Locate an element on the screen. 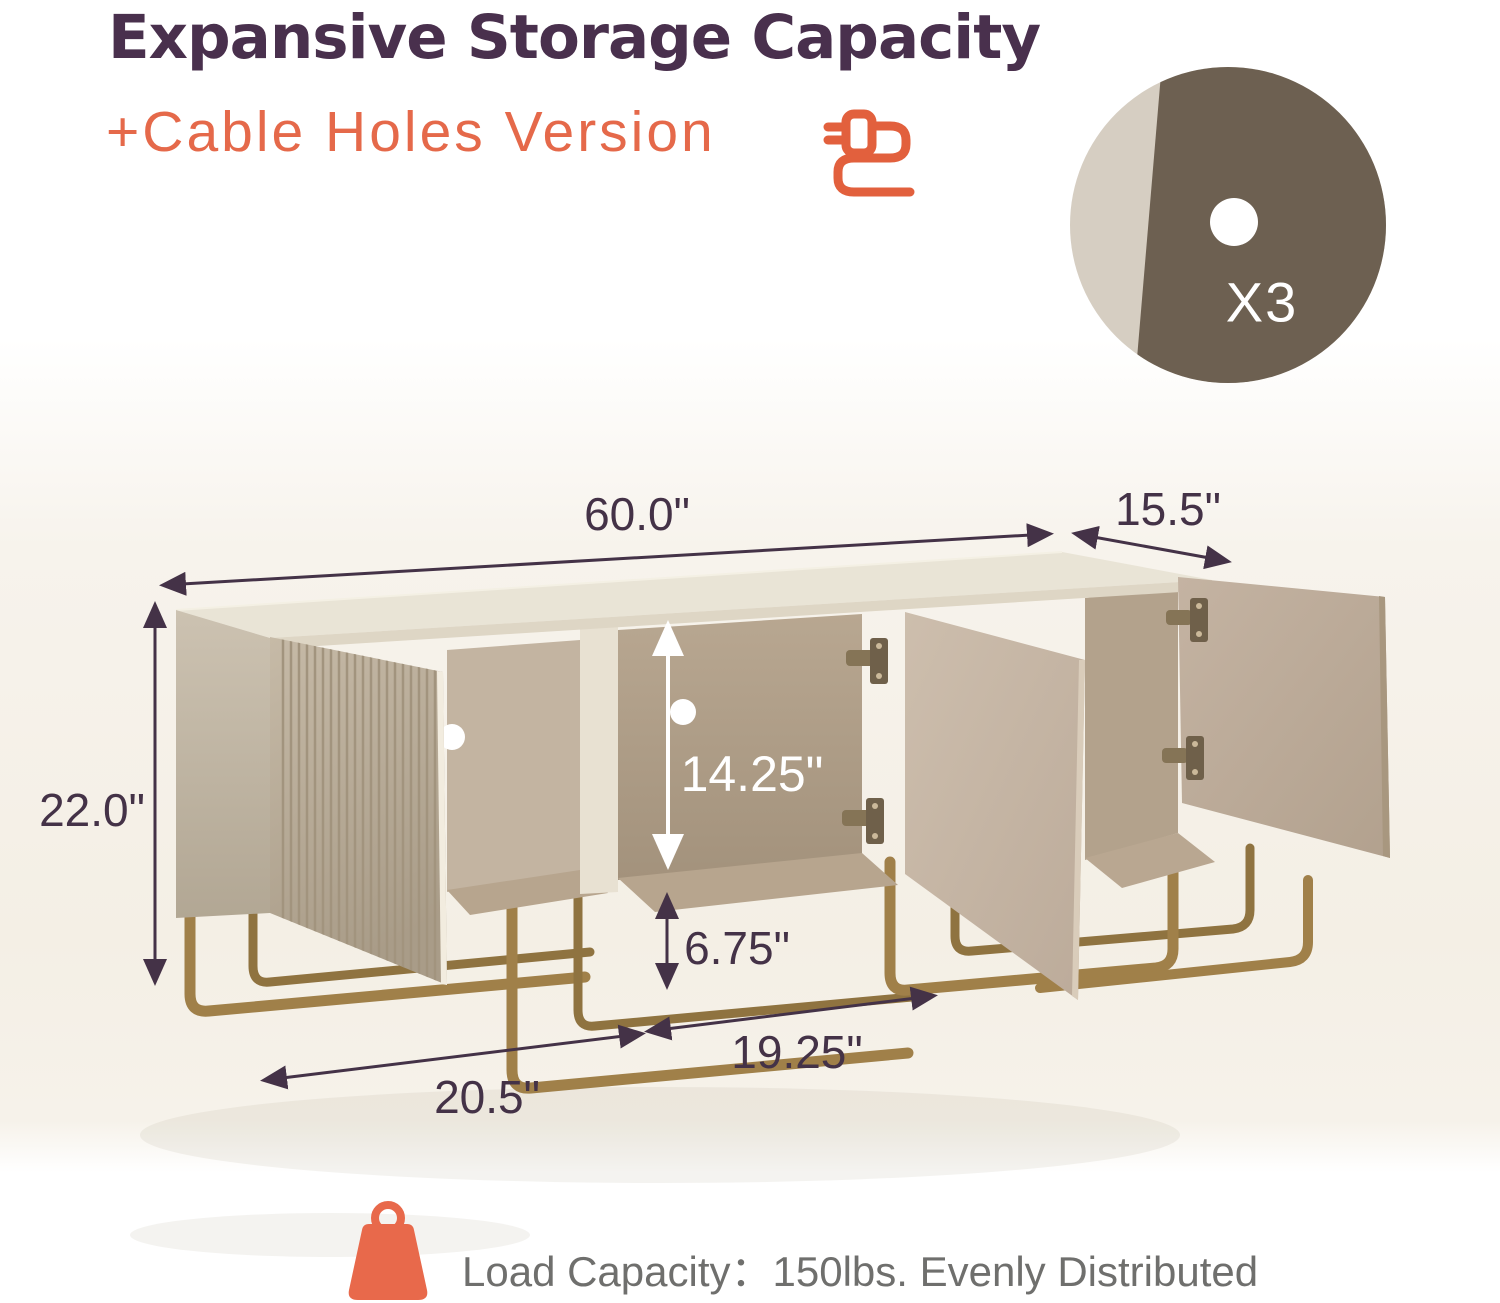 This screenshot has height=1303, width=1500. door-right-face is located at coordinates (1284, 717).